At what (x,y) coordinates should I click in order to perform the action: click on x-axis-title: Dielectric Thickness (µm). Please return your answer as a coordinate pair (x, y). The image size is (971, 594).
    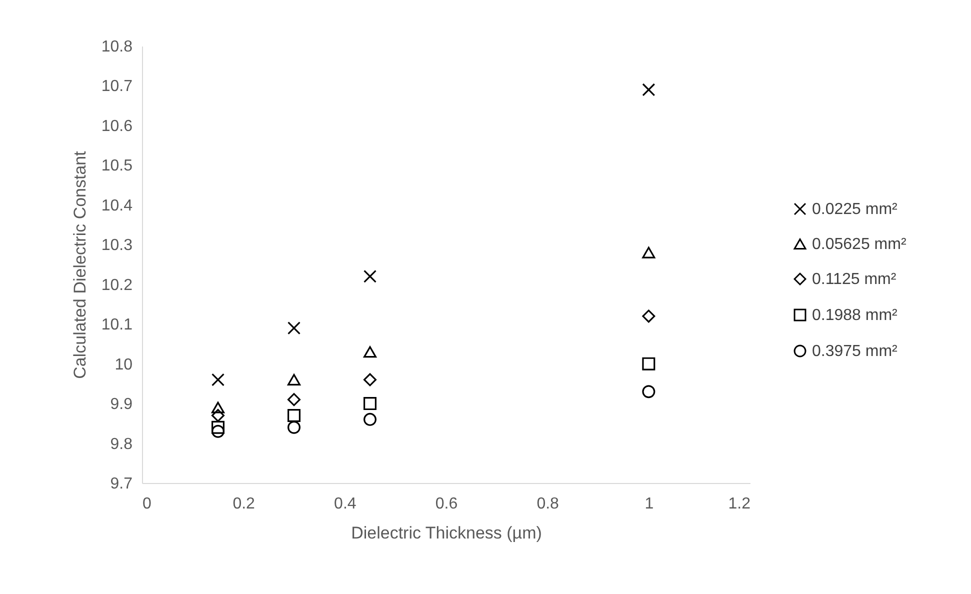
    Looking at the image, I should click on (446, 533).